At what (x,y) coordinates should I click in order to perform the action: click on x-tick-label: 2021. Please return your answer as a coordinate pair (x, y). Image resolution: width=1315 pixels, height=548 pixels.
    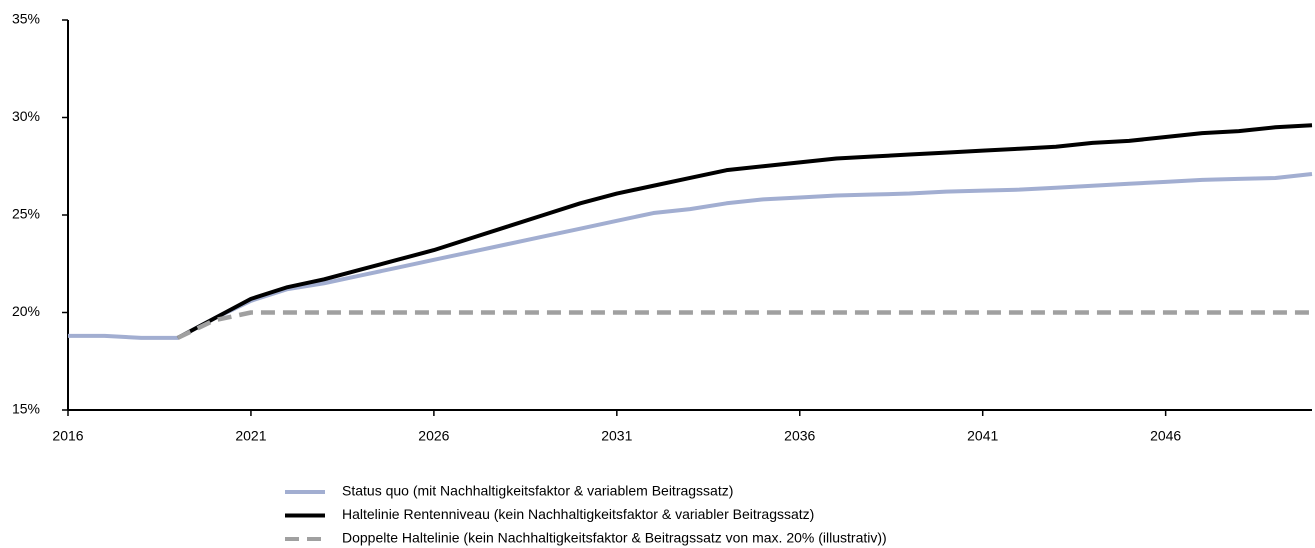
    Looking at the image, I should click on (250, 436).